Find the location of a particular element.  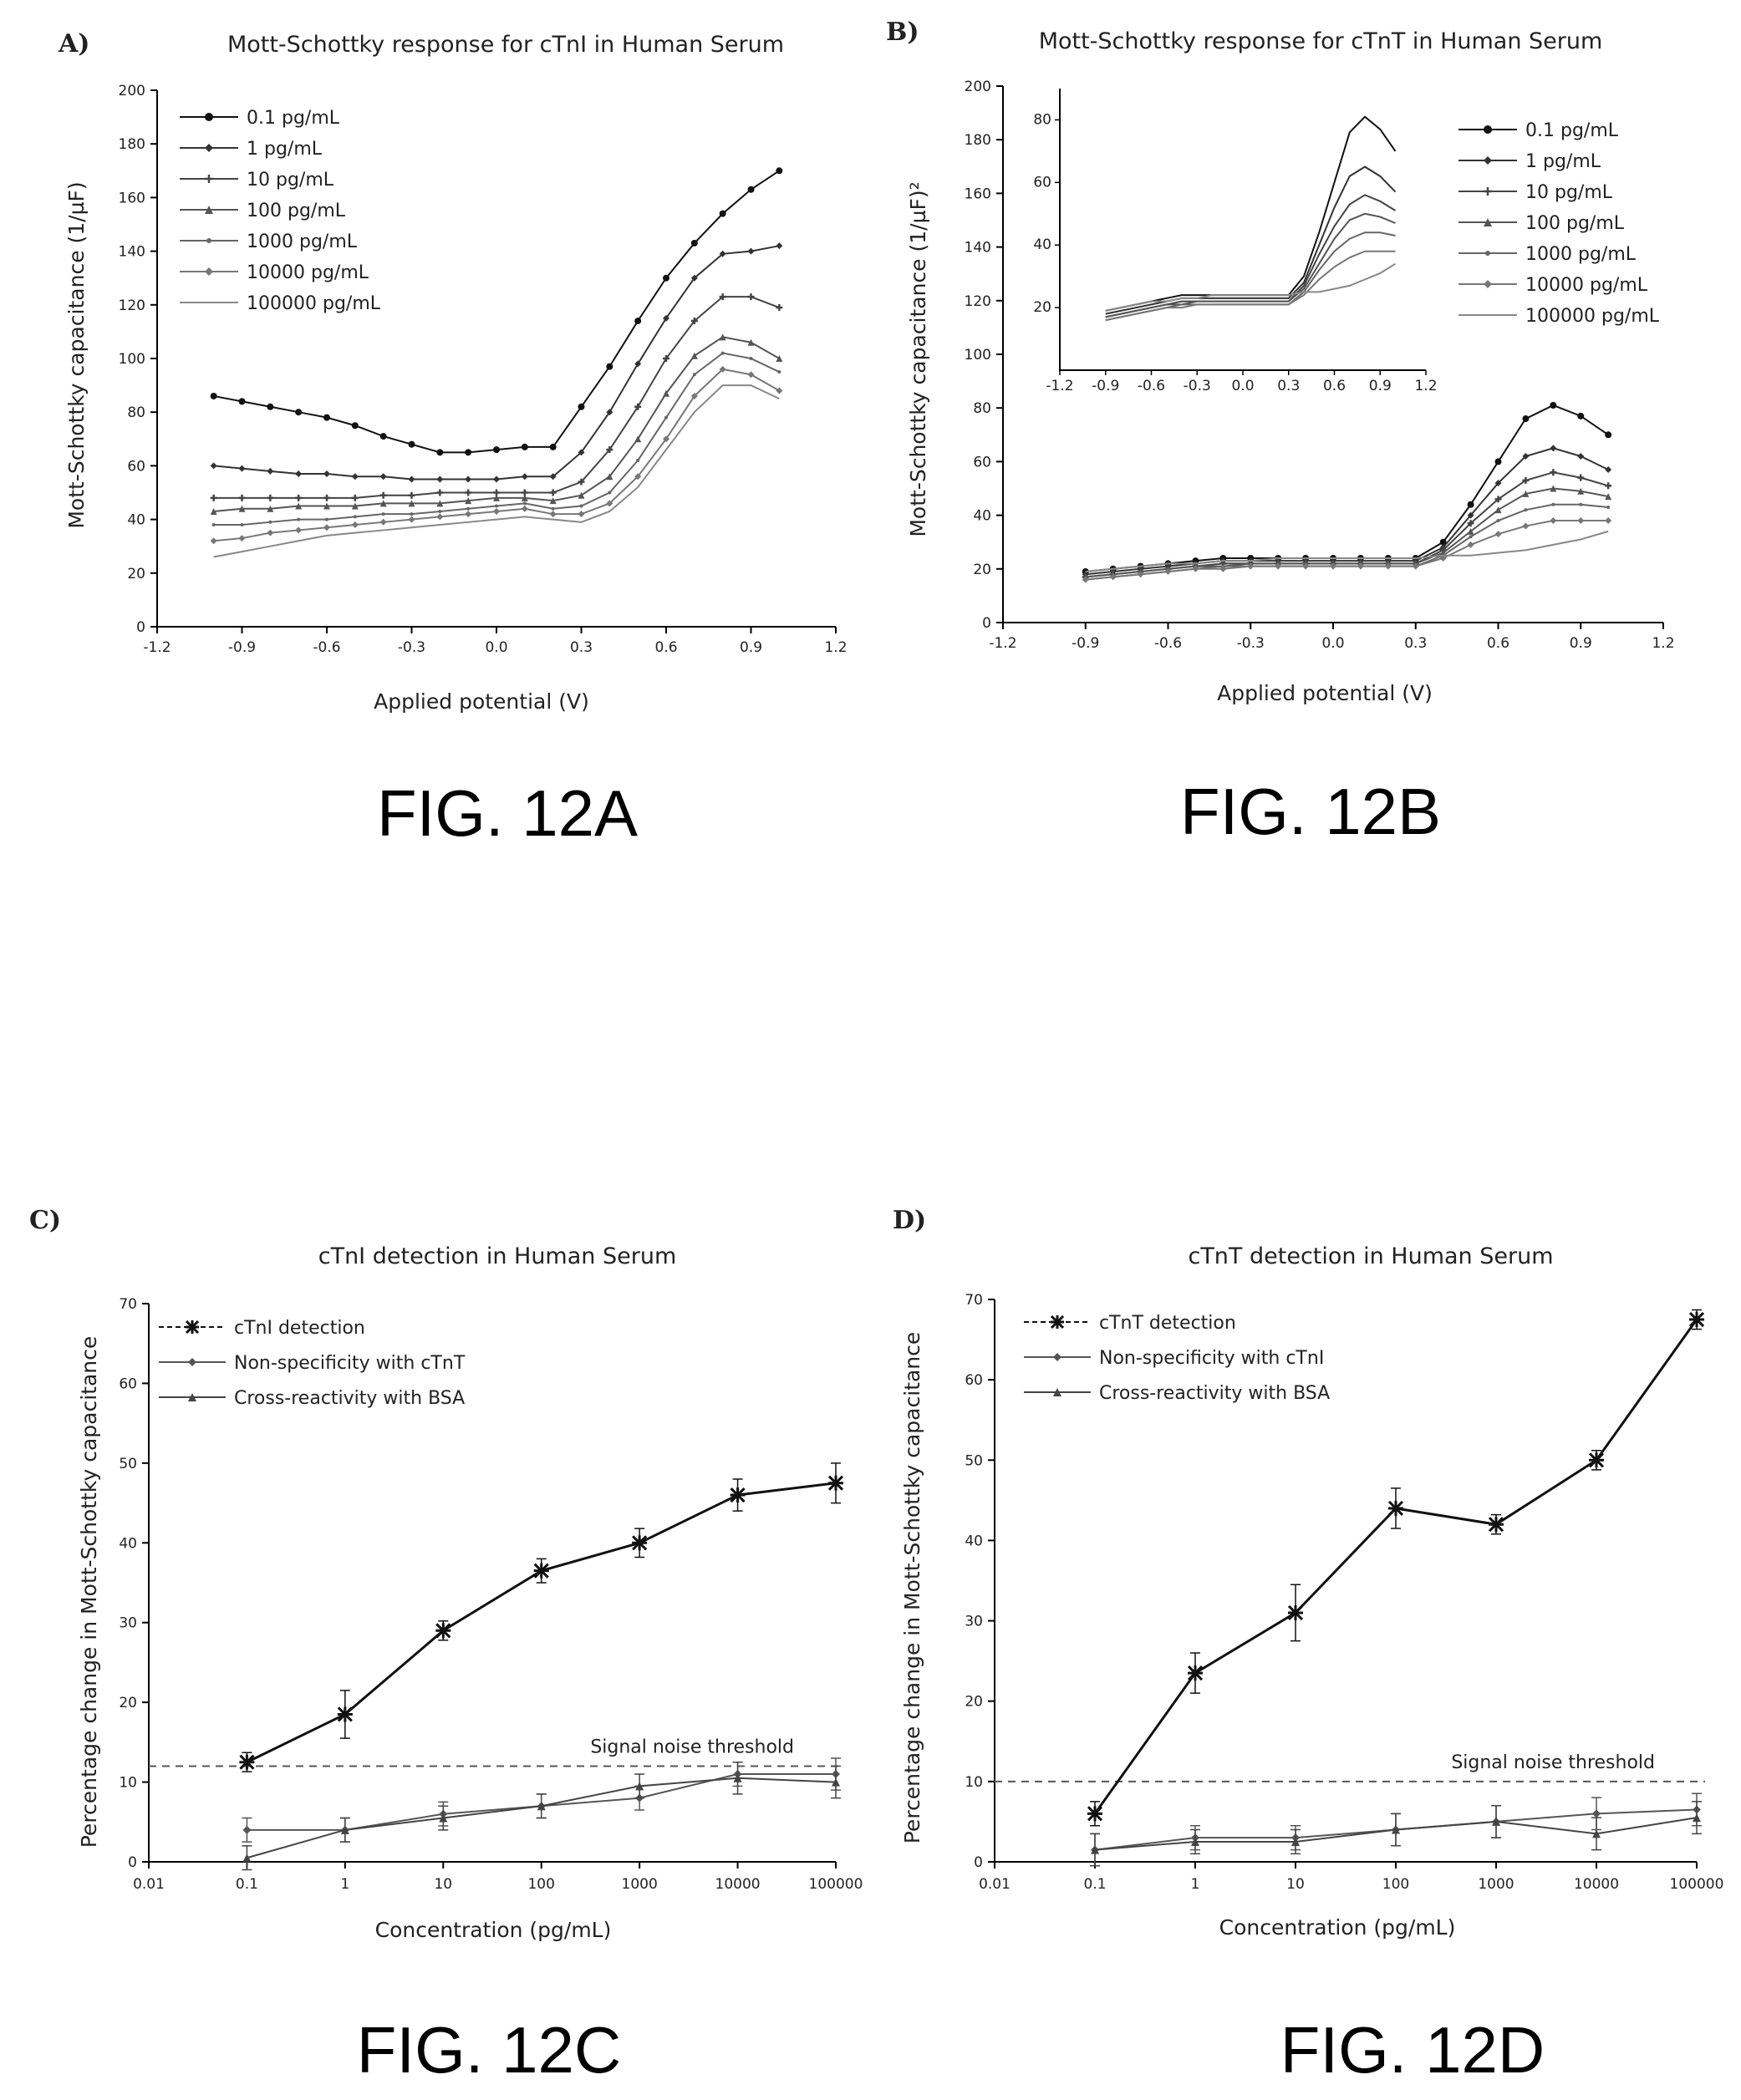

x-tick-label: 1 is located at coordinates (1195, 1884).